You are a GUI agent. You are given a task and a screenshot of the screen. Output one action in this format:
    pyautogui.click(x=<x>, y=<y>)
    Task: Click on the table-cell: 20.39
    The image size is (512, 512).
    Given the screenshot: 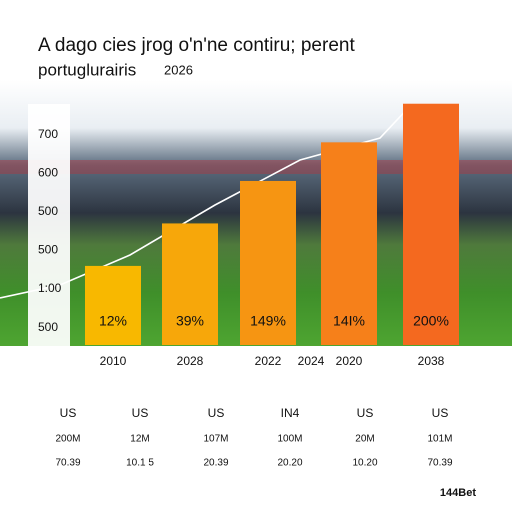 What is the action you would take?
    pyautogui.click(x=215, y=463)
    